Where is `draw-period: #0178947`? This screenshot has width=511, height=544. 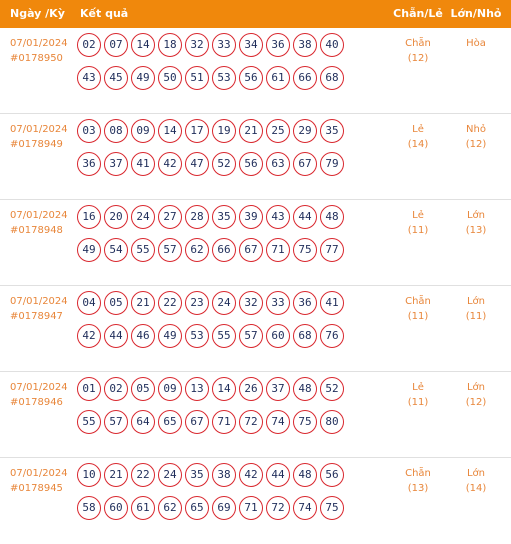 draw-period: #0178947 is located at coordinates (36, 316).